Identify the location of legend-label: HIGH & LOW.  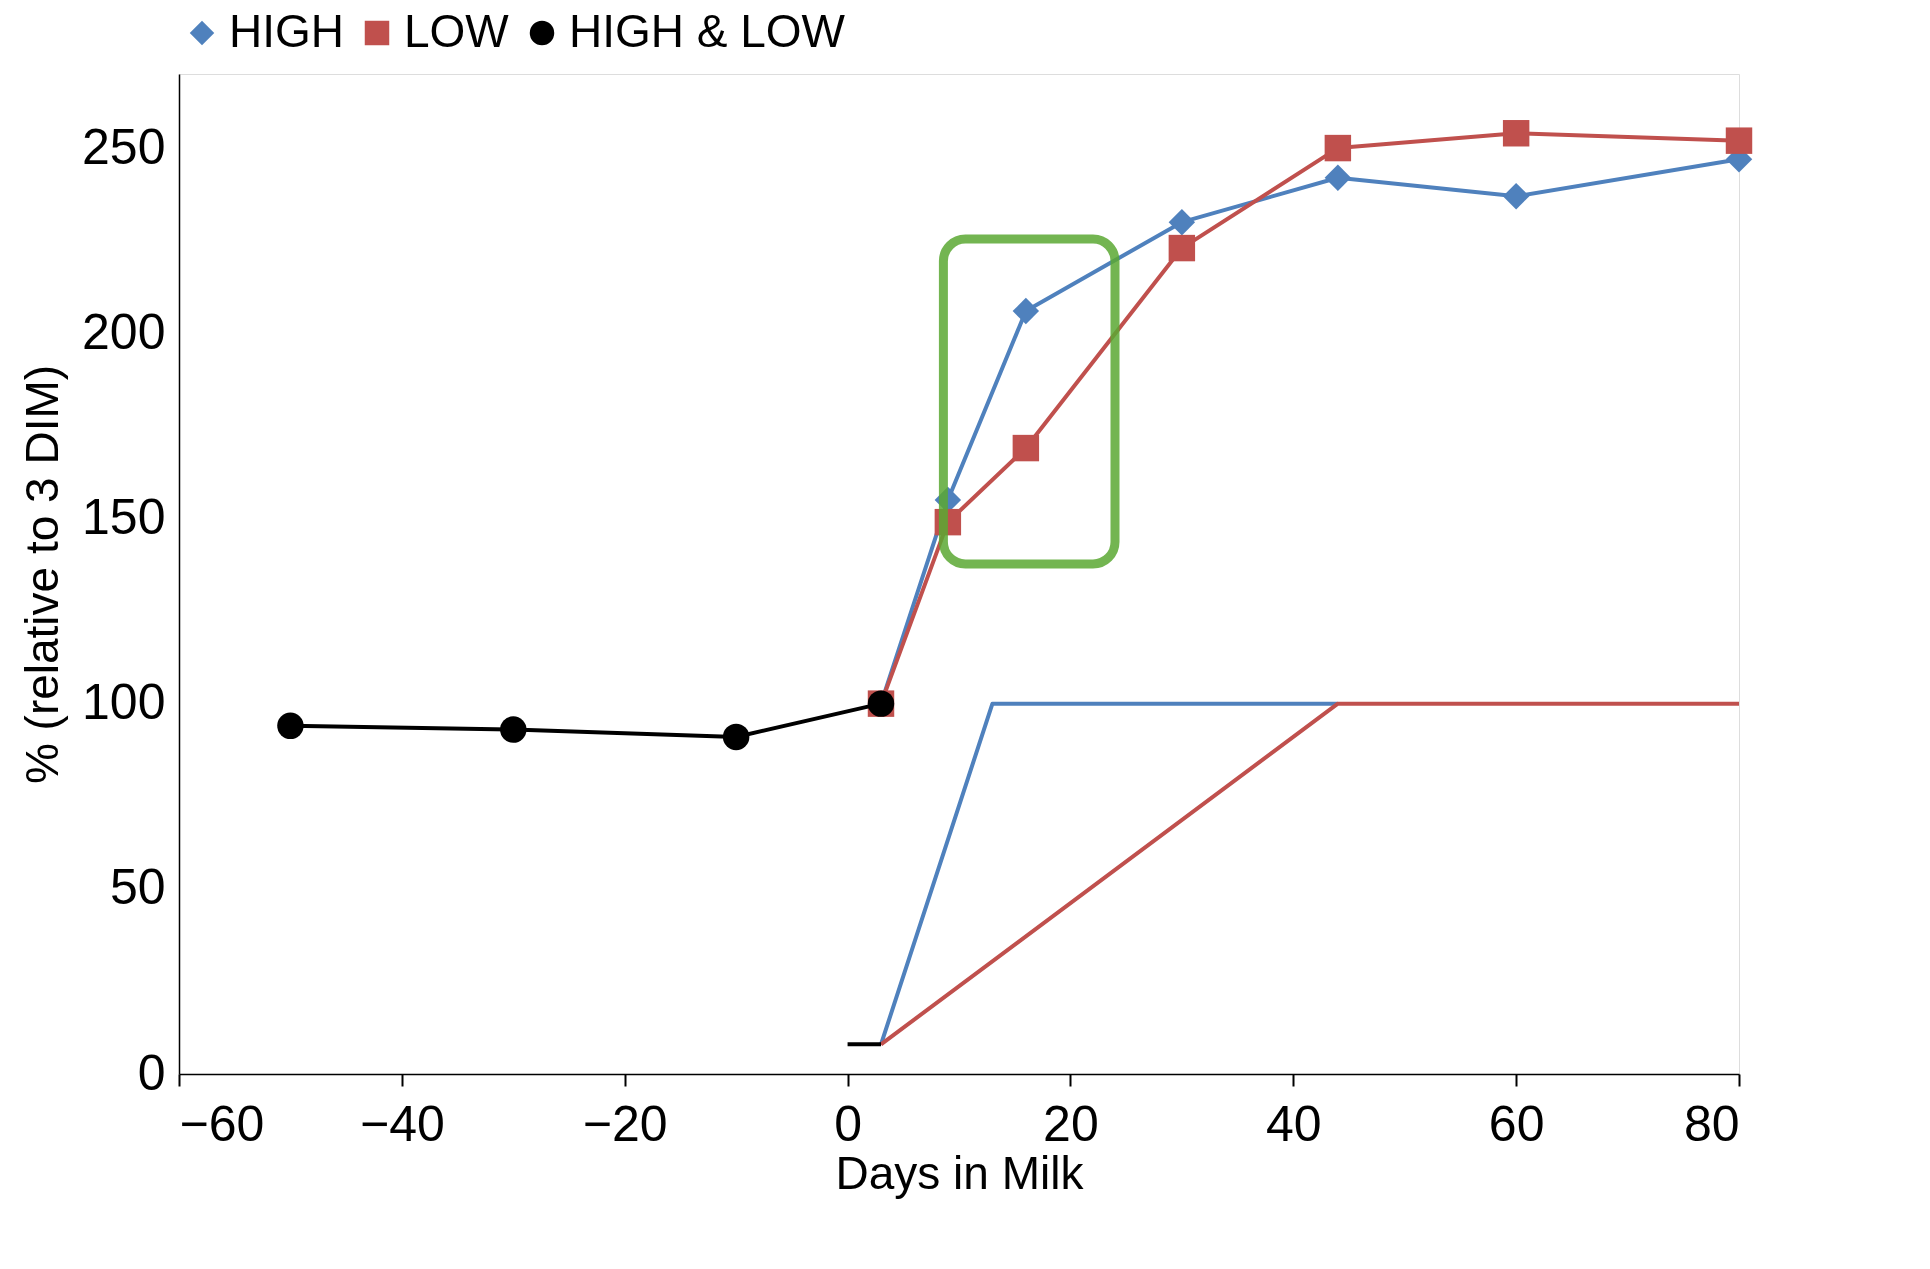
(707, 31).